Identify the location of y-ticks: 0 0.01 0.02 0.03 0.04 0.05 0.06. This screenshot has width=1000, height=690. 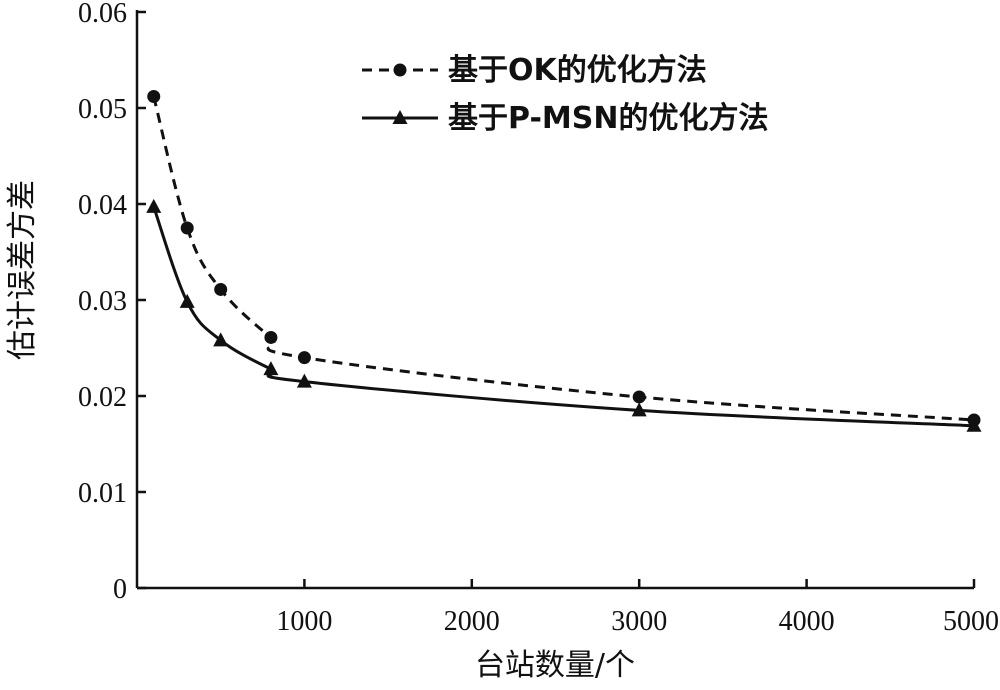
(112, 302).